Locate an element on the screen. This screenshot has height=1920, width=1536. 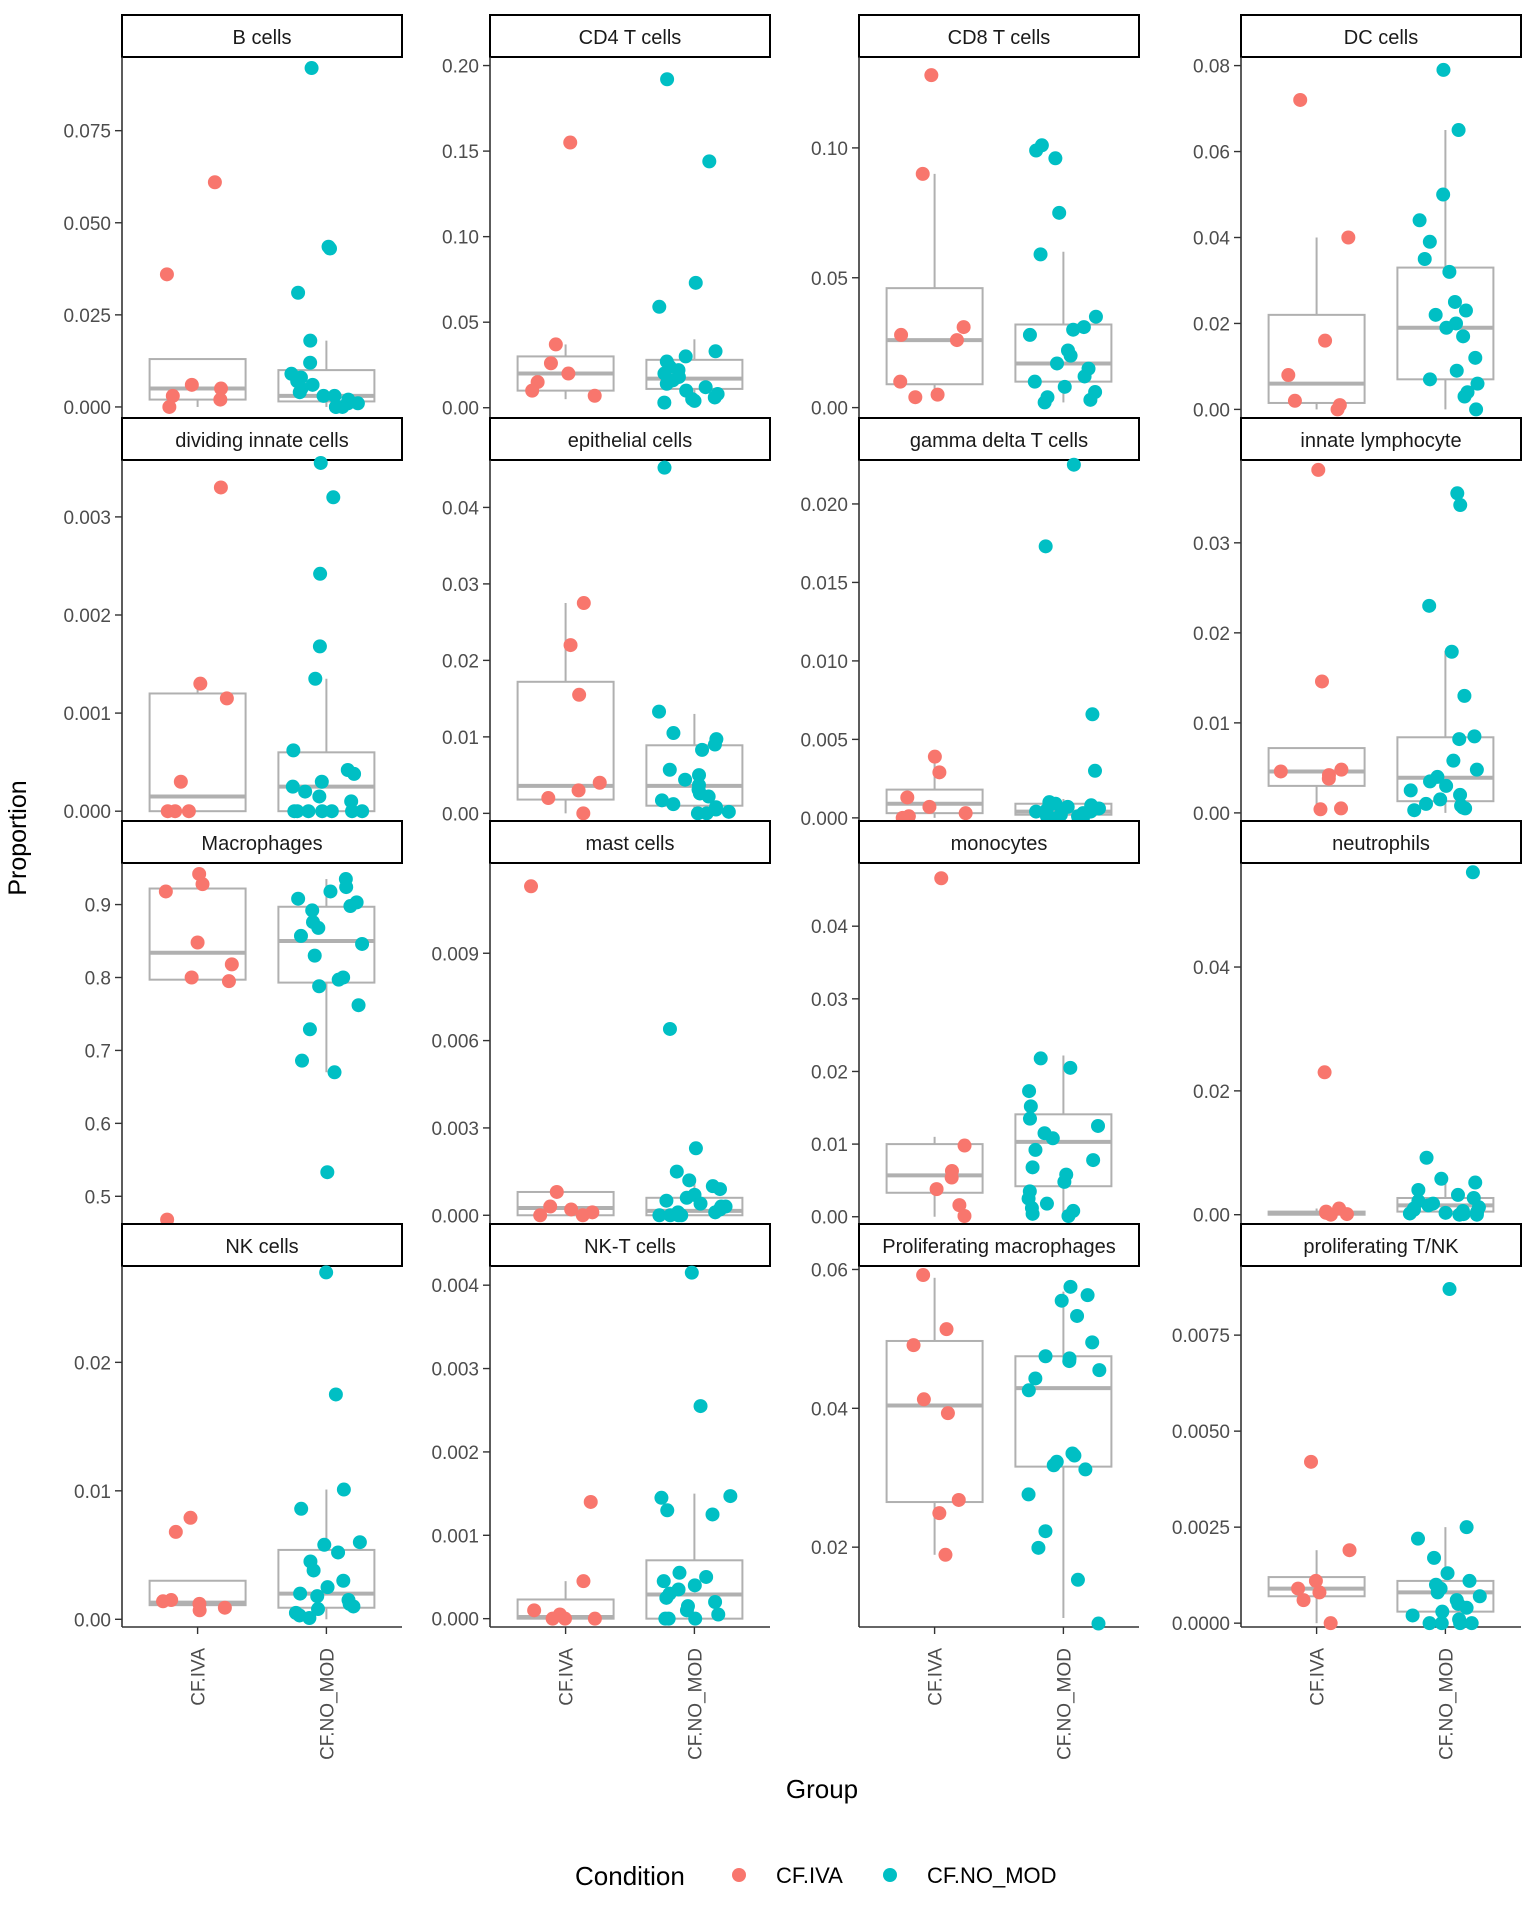
box-proliferating-macrophages-cf-iva is located at coordinates (934, 1421).